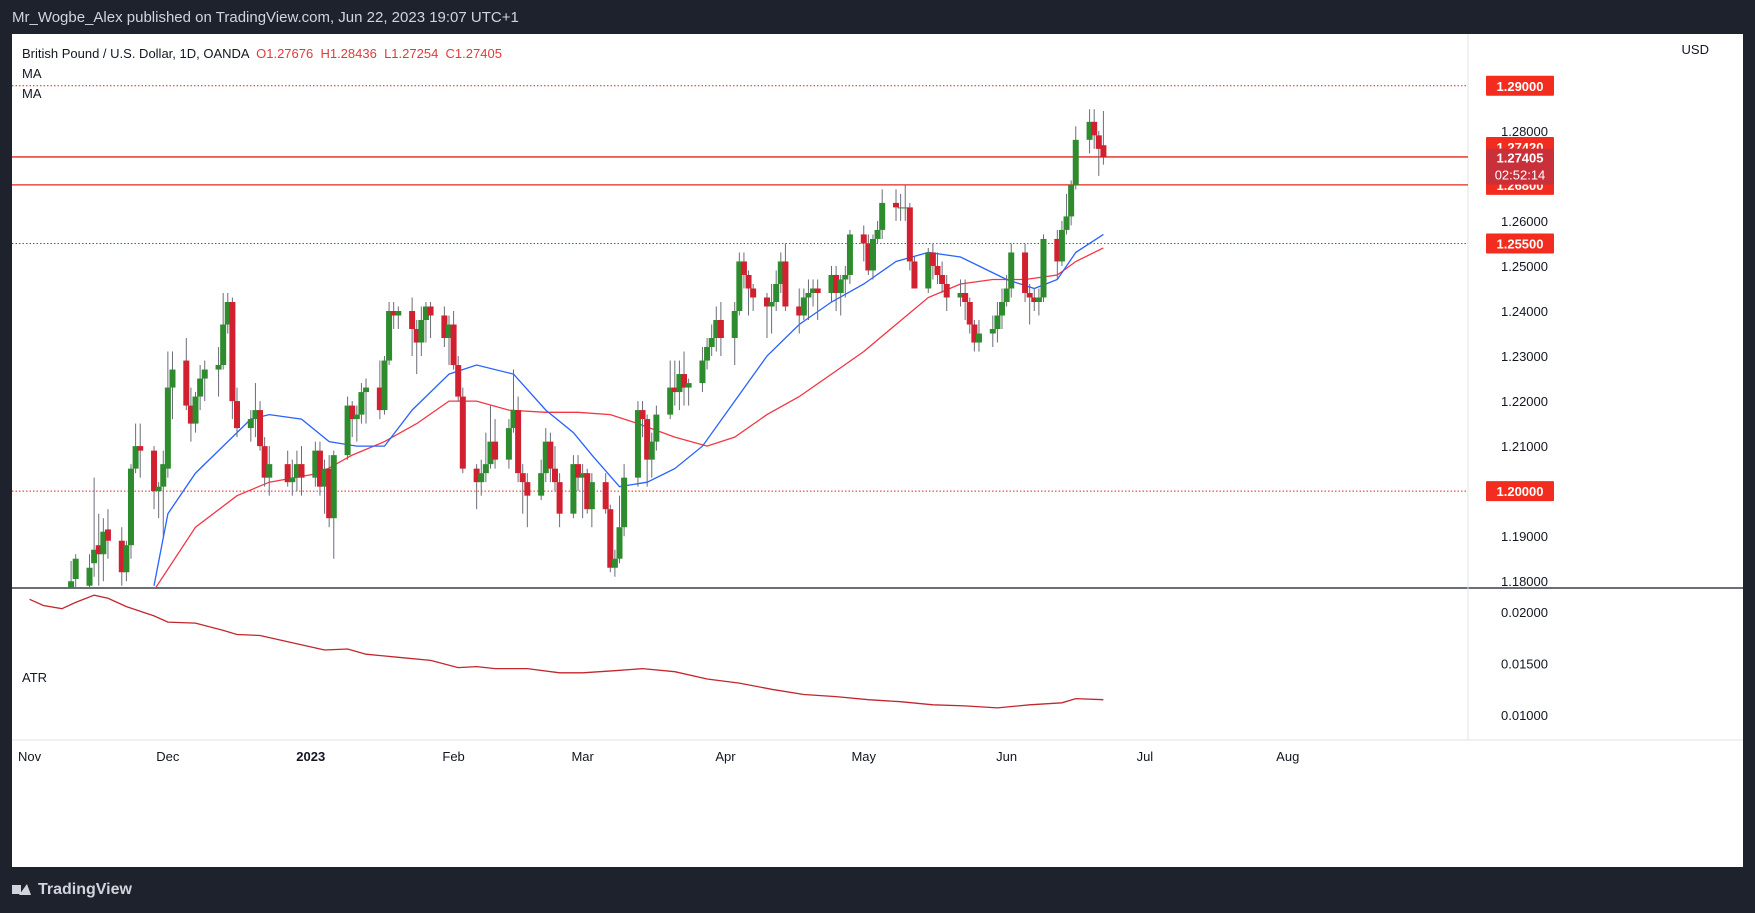 Image resolution: width=1755 pixels, height=913 pixels. Describe the element at coordinates (1520, 175) in the screenshot. I see `bar-countdown-label: 02:52:14` at that location.